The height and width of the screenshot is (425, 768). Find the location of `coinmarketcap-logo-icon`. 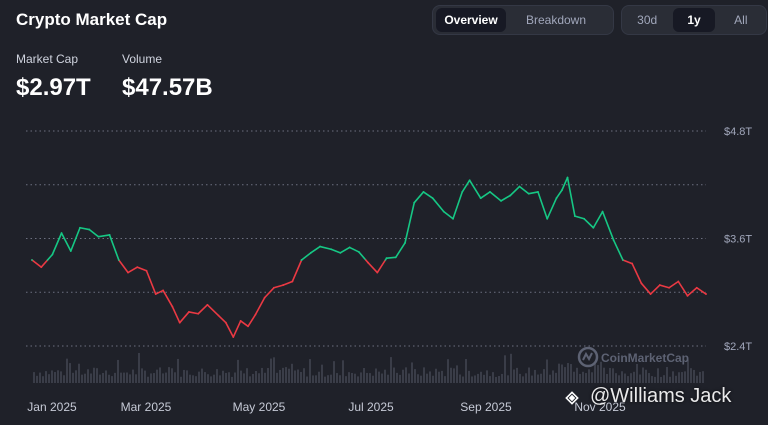

coinmarketcap-logo-icon is located at coordinates (588, 357).